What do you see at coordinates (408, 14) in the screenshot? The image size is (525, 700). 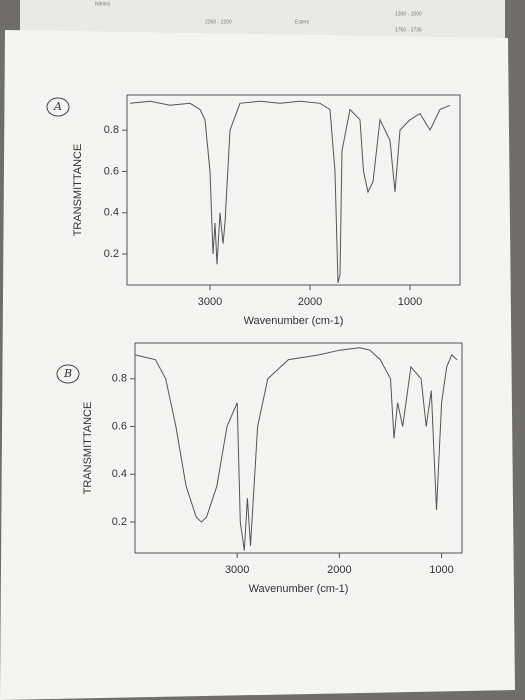 I see `note: 1300 - 1000` at bounding box center [408, 14].